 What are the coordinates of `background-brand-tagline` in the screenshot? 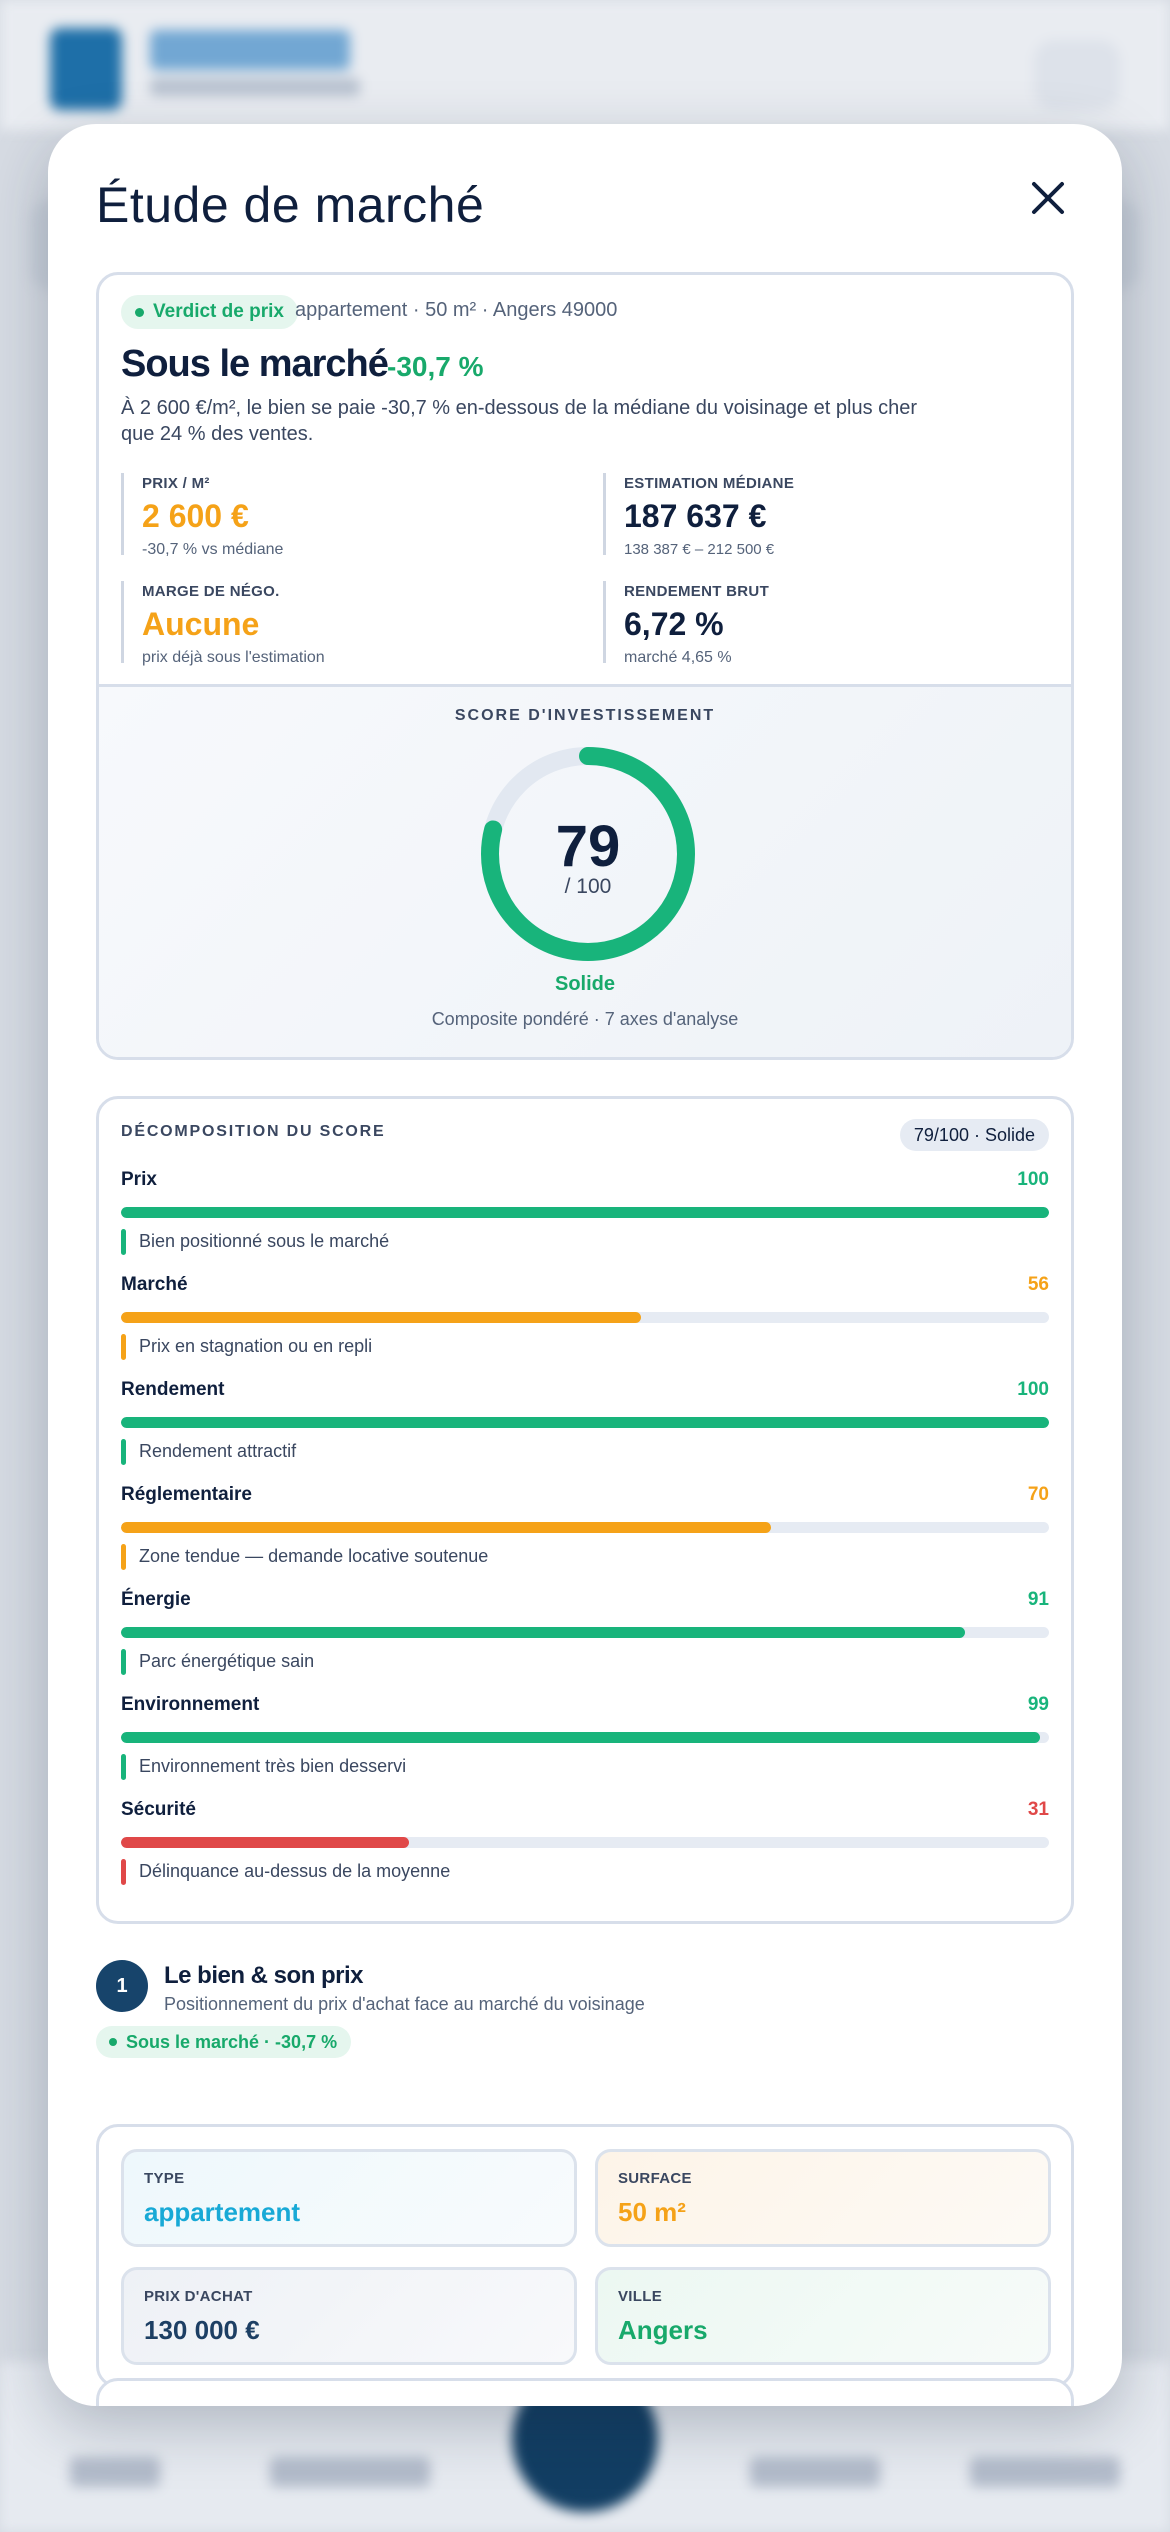 It's located at (255, 87).